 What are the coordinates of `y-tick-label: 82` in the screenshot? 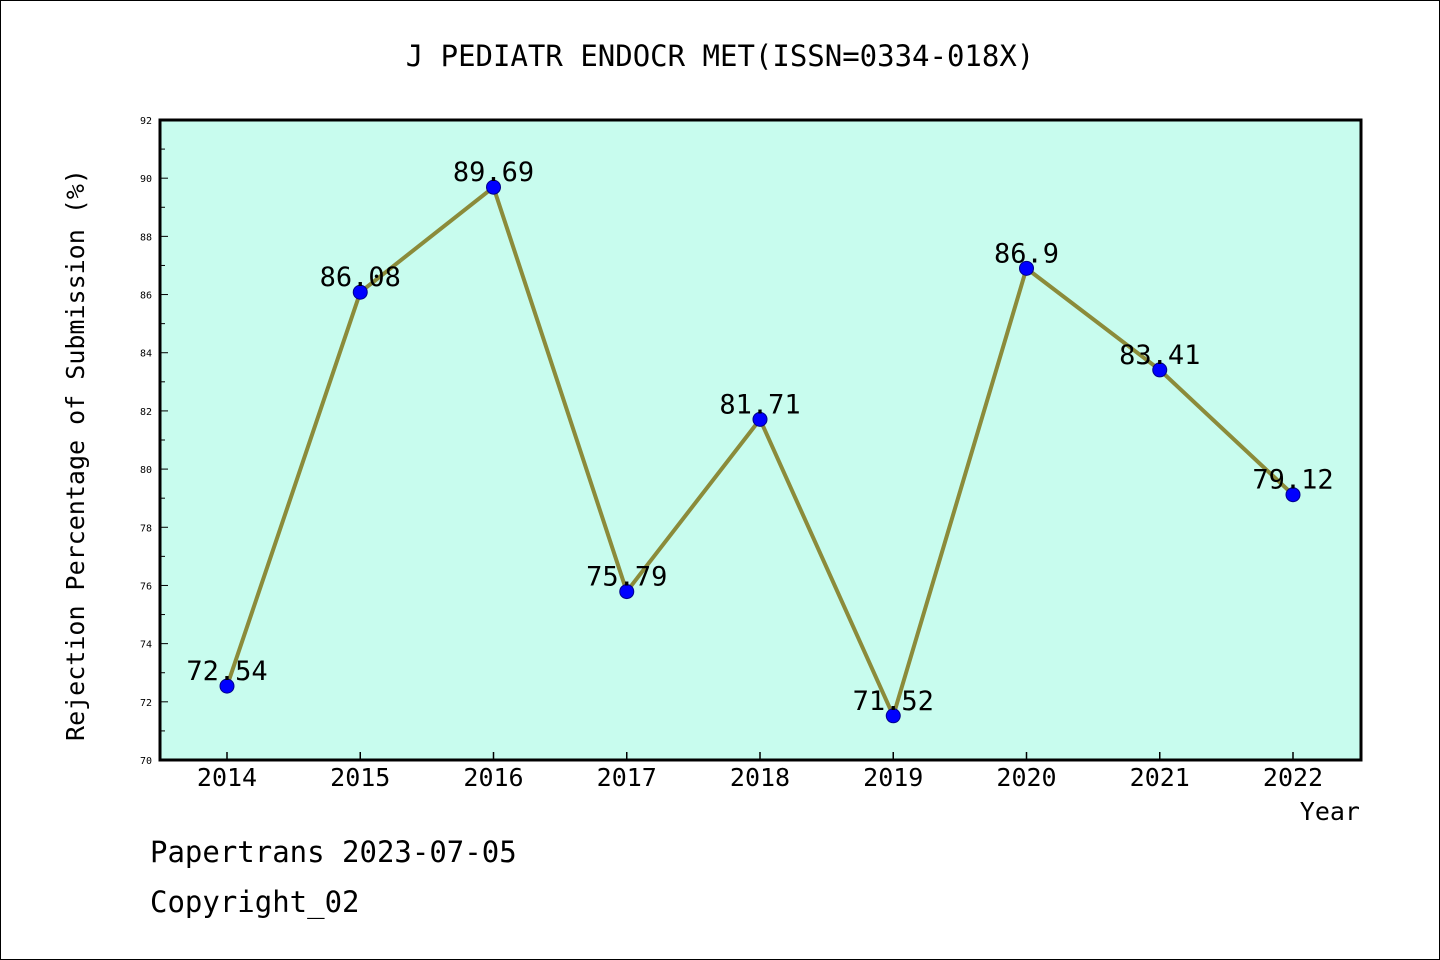 It's located at (146, 412).